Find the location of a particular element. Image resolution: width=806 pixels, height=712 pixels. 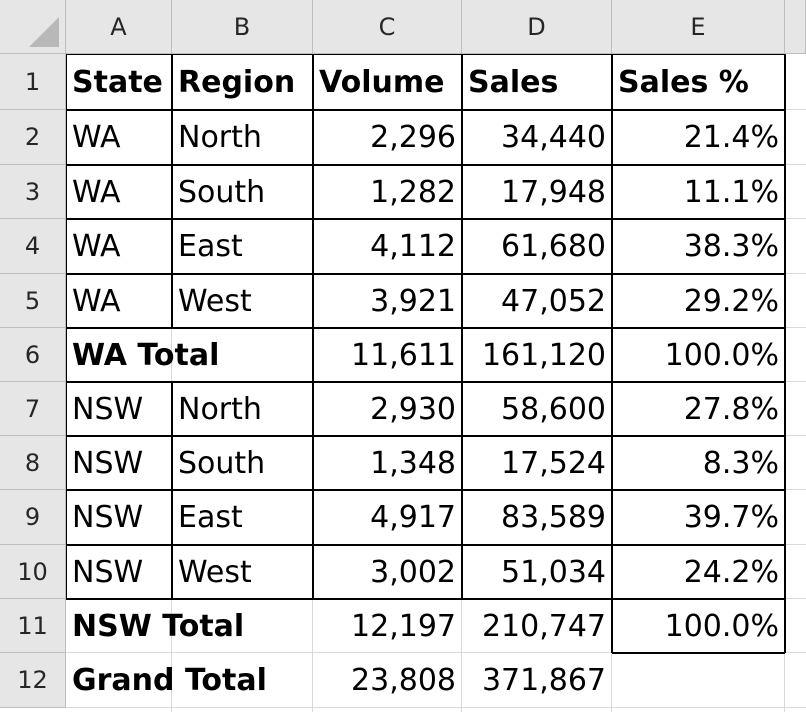

cell-c2: 2,296 is located at coordinates (413, 137).